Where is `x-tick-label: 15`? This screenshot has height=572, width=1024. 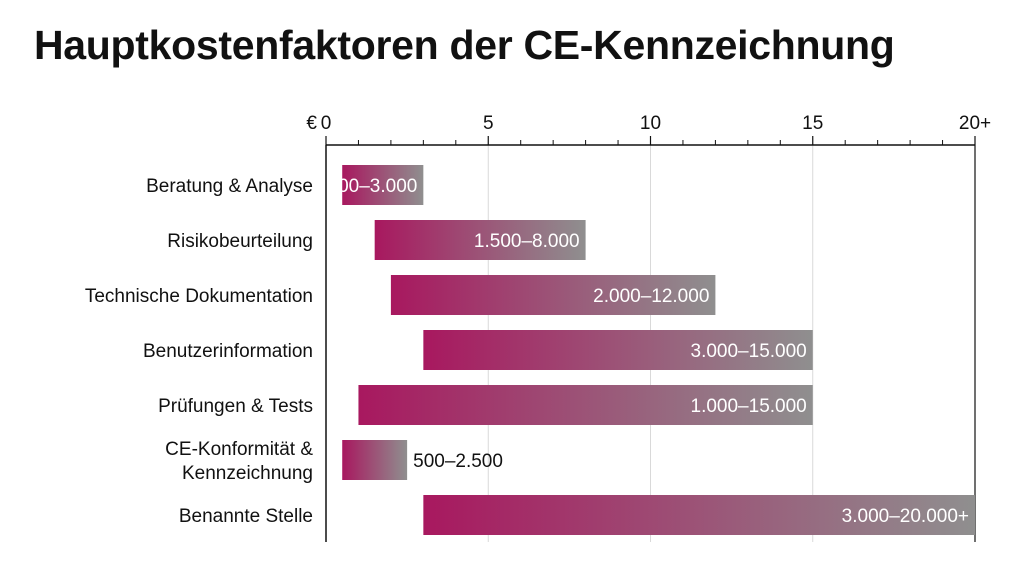 x-tick-label: 15 is located at coordinates (812, 123).